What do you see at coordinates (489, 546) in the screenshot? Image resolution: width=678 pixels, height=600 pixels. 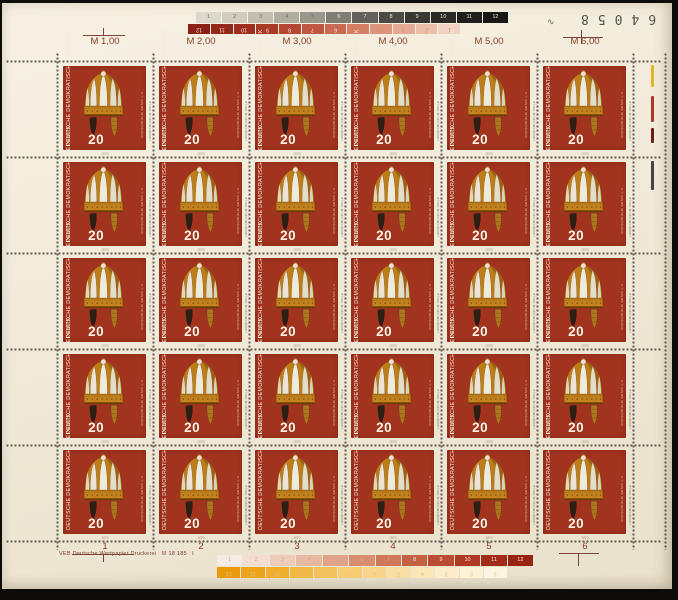 I see `column-number: 5` at bounding box center [489, 546].